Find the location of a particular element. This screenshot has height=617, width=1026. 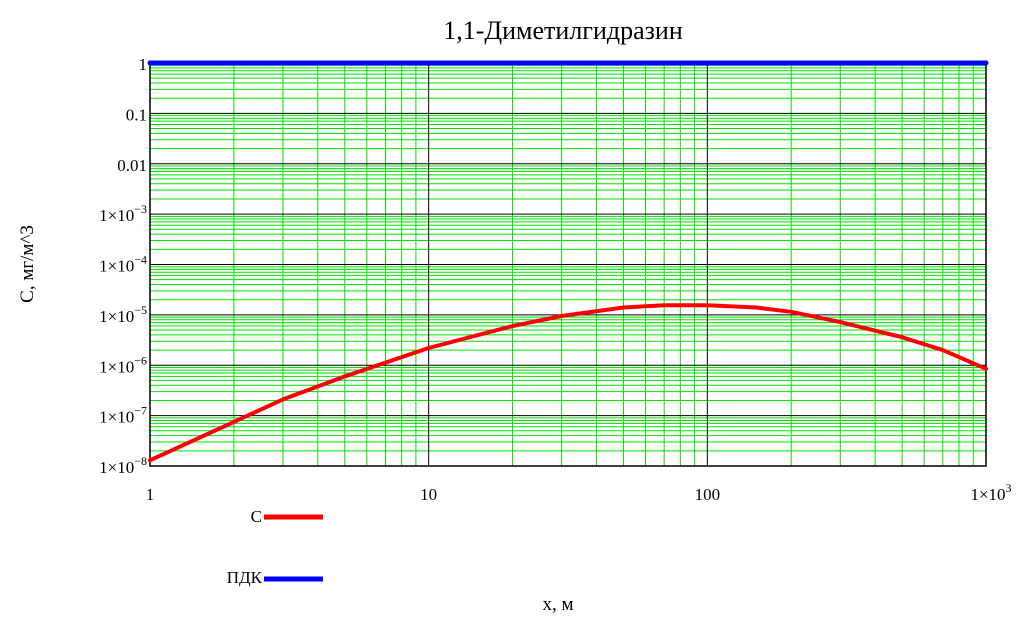

legend-label-c: C is located at coordinates (256, 516).